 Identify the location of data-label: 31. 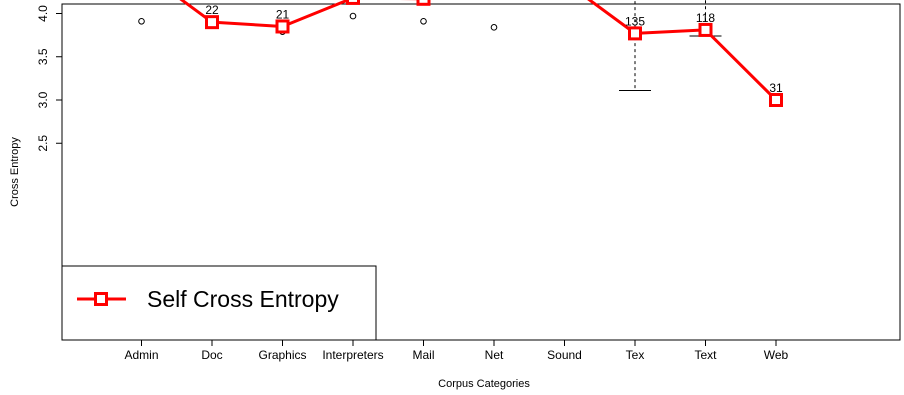
(776, 88).